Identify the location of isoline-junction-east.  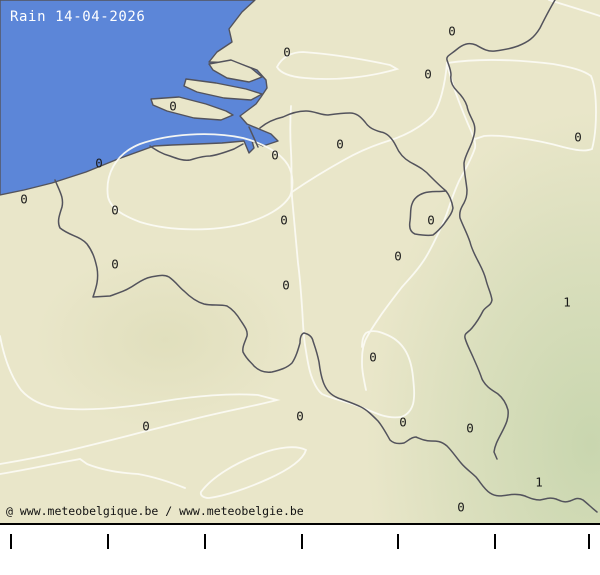
(369, 127).